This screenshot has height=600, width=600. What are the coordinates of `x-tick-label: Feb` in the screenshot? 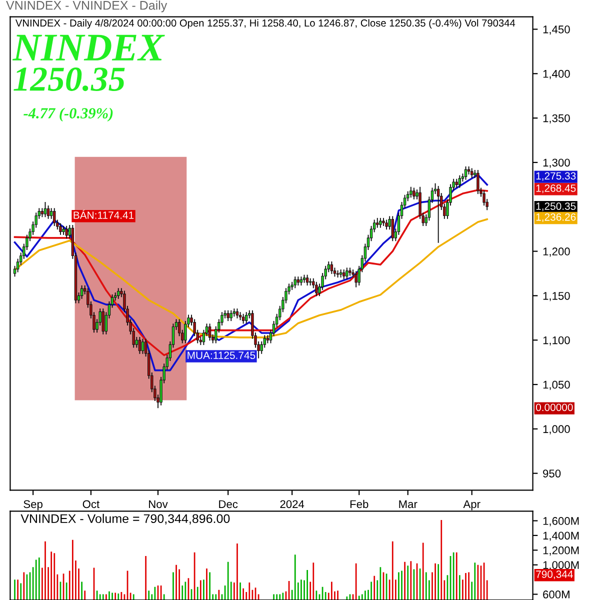 It's located at (359, 504).